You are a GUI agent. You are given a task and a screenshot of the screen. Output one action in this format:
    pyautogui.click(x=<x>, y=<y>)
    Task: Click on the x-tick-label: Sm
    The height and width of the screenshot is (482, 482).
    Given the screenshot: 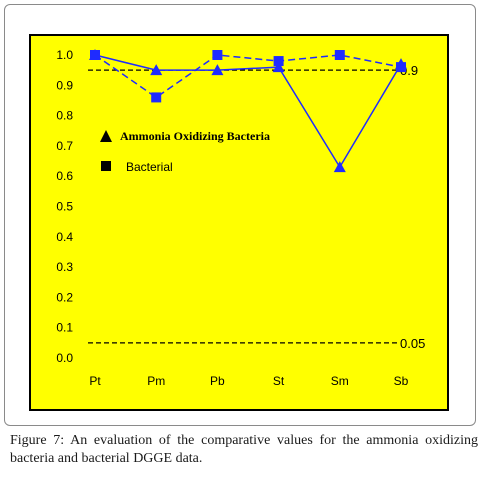 What is the action you would take?
    pyautogui.click(x=340, y=381)
    